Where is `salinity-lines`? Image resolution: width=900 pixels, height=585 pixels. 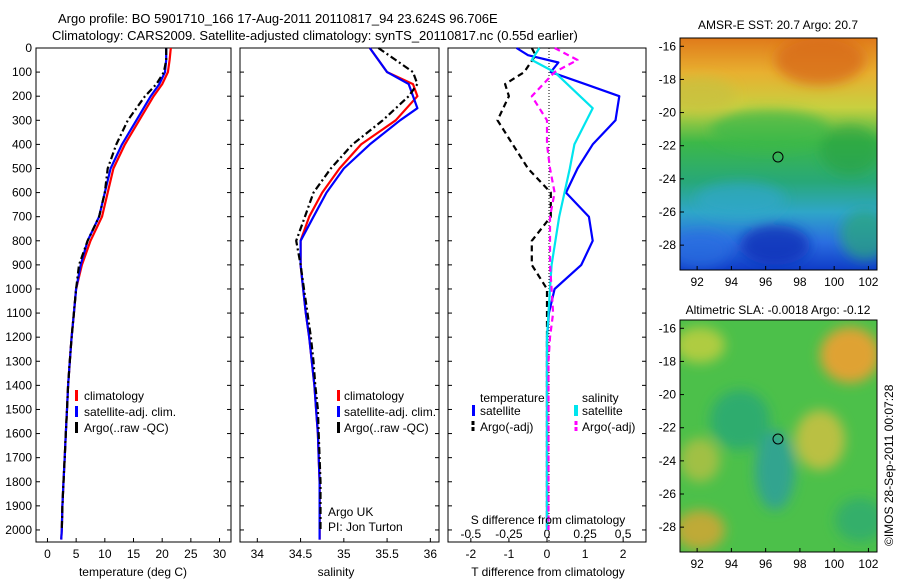
salinity-lines is located at coordinates (357, 293).